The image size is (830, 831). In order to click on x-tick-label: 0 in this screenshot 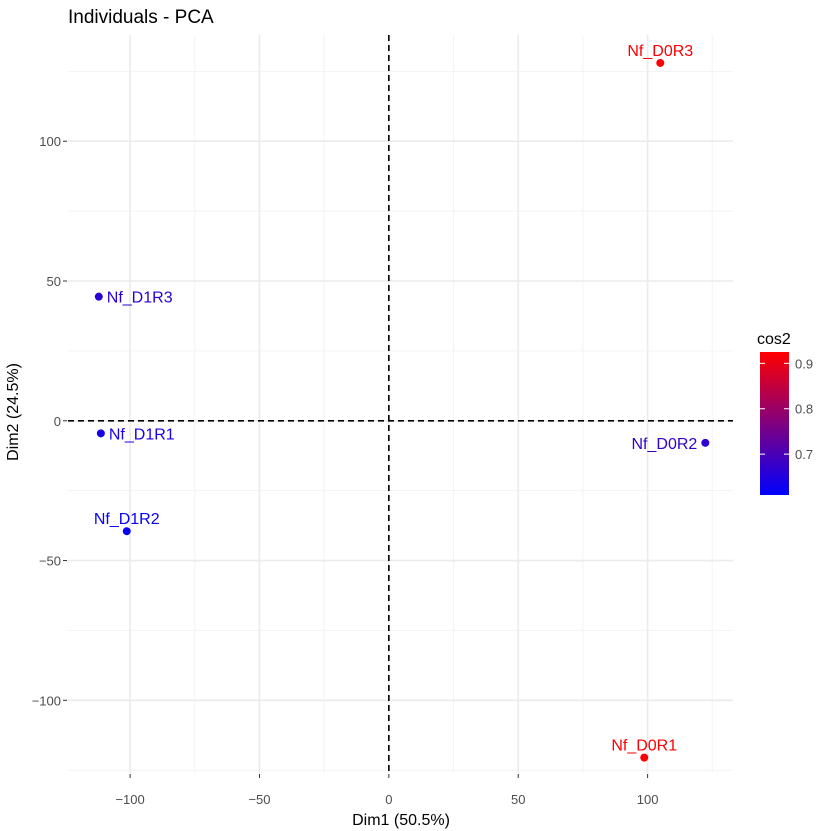, I will do `click(388, 799)`.